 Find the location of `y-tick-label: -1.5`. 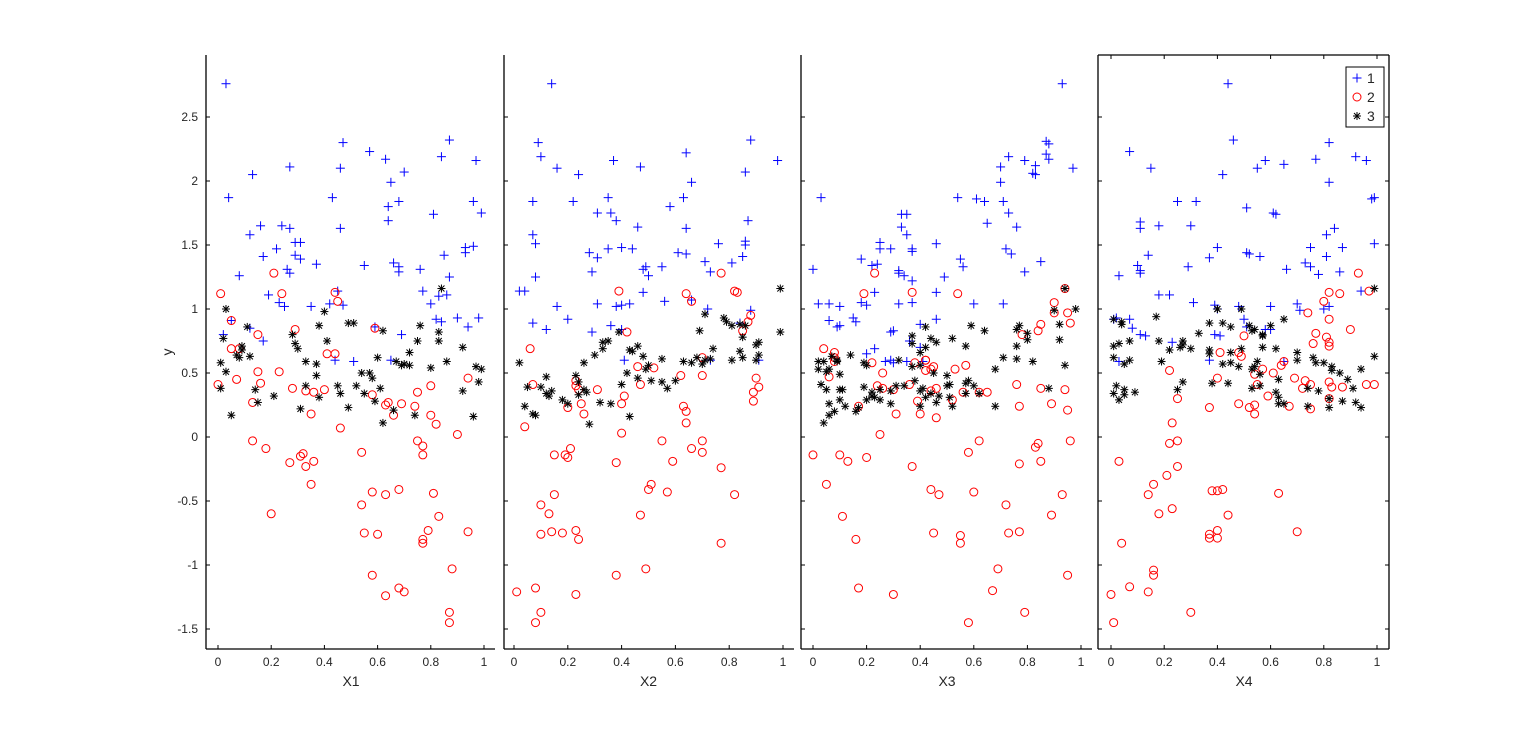

y-tick-label: -1.5 is located at coordinates (187, 629).